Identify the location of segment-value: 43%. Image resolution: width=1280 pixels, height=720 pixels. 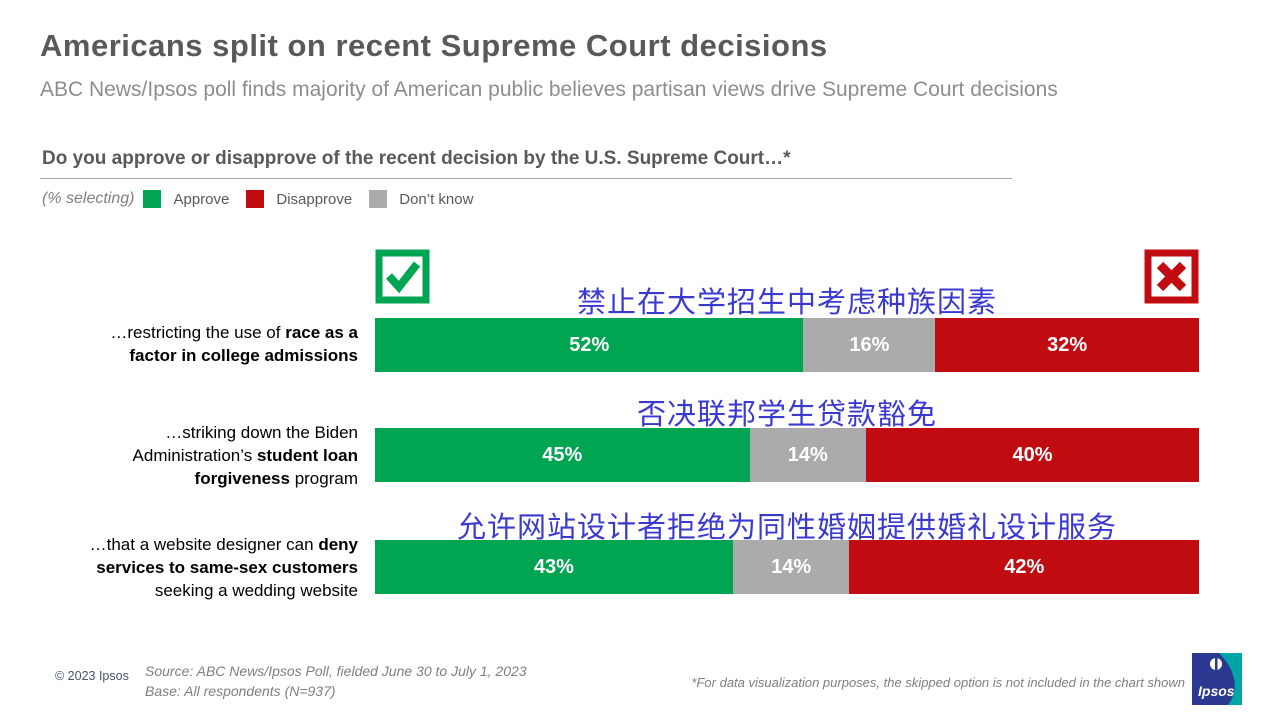
(553, 566).